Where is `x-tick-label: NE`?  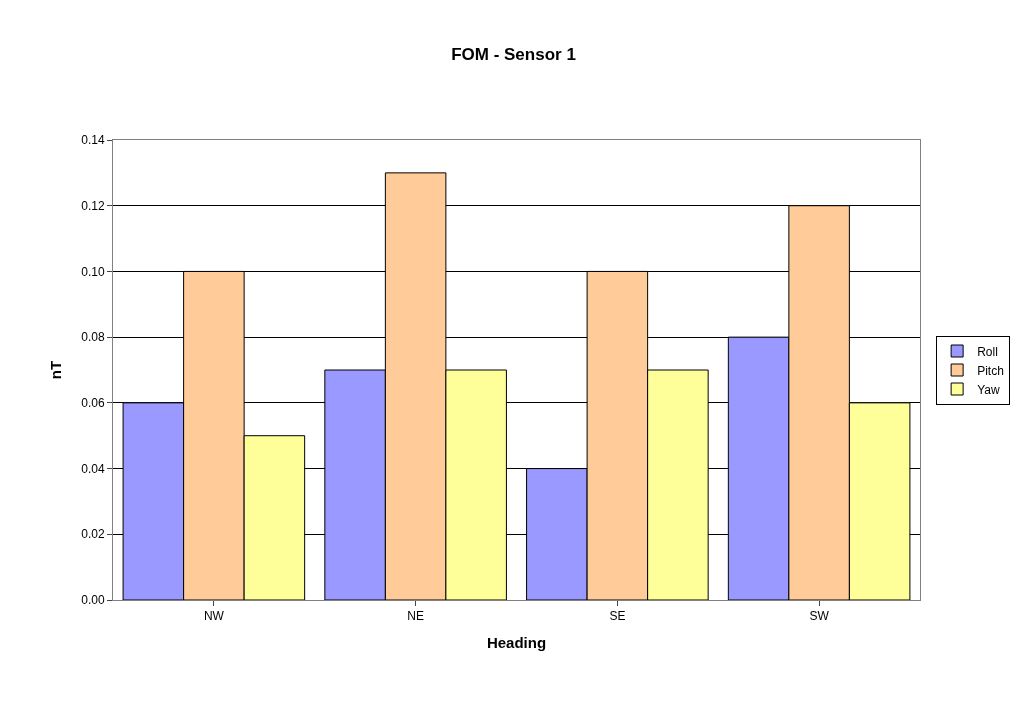
x-tick-label: NE is located at coordinates (415, 616).